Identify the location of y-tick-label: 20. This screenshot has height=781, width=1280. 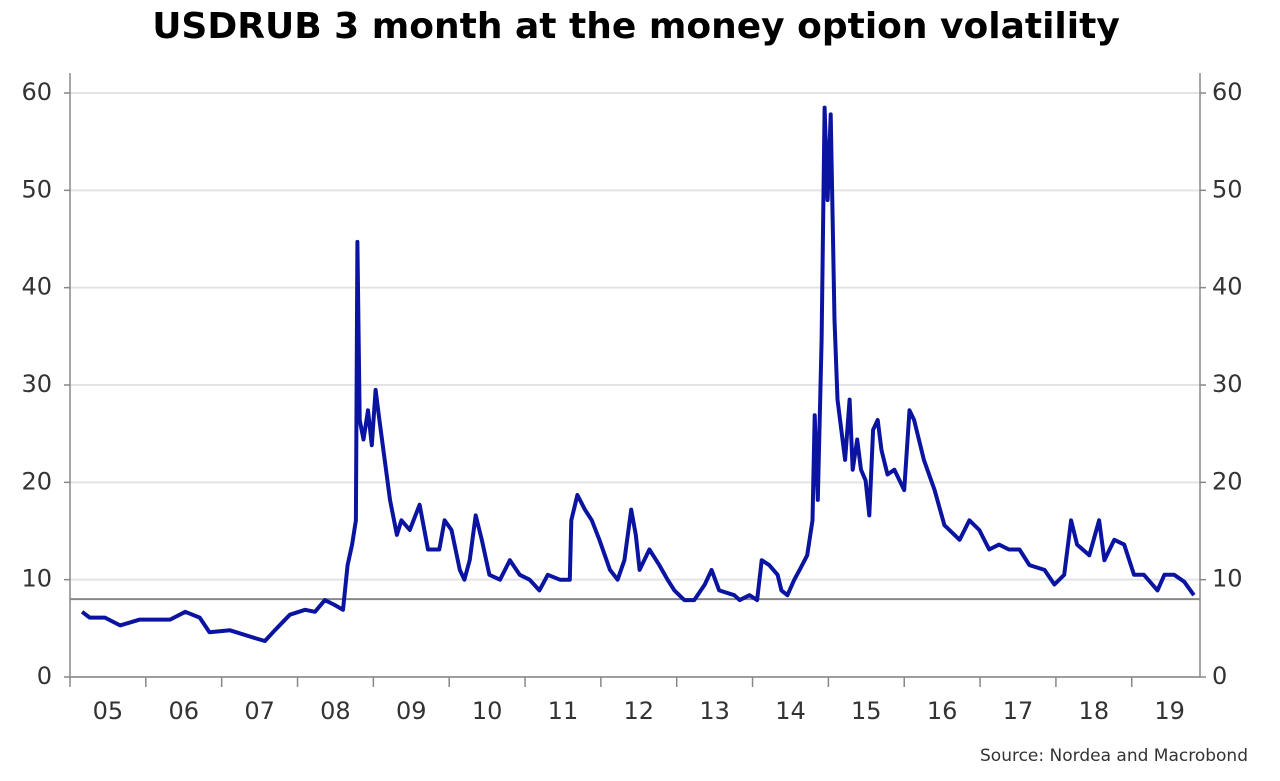
(36, 481).